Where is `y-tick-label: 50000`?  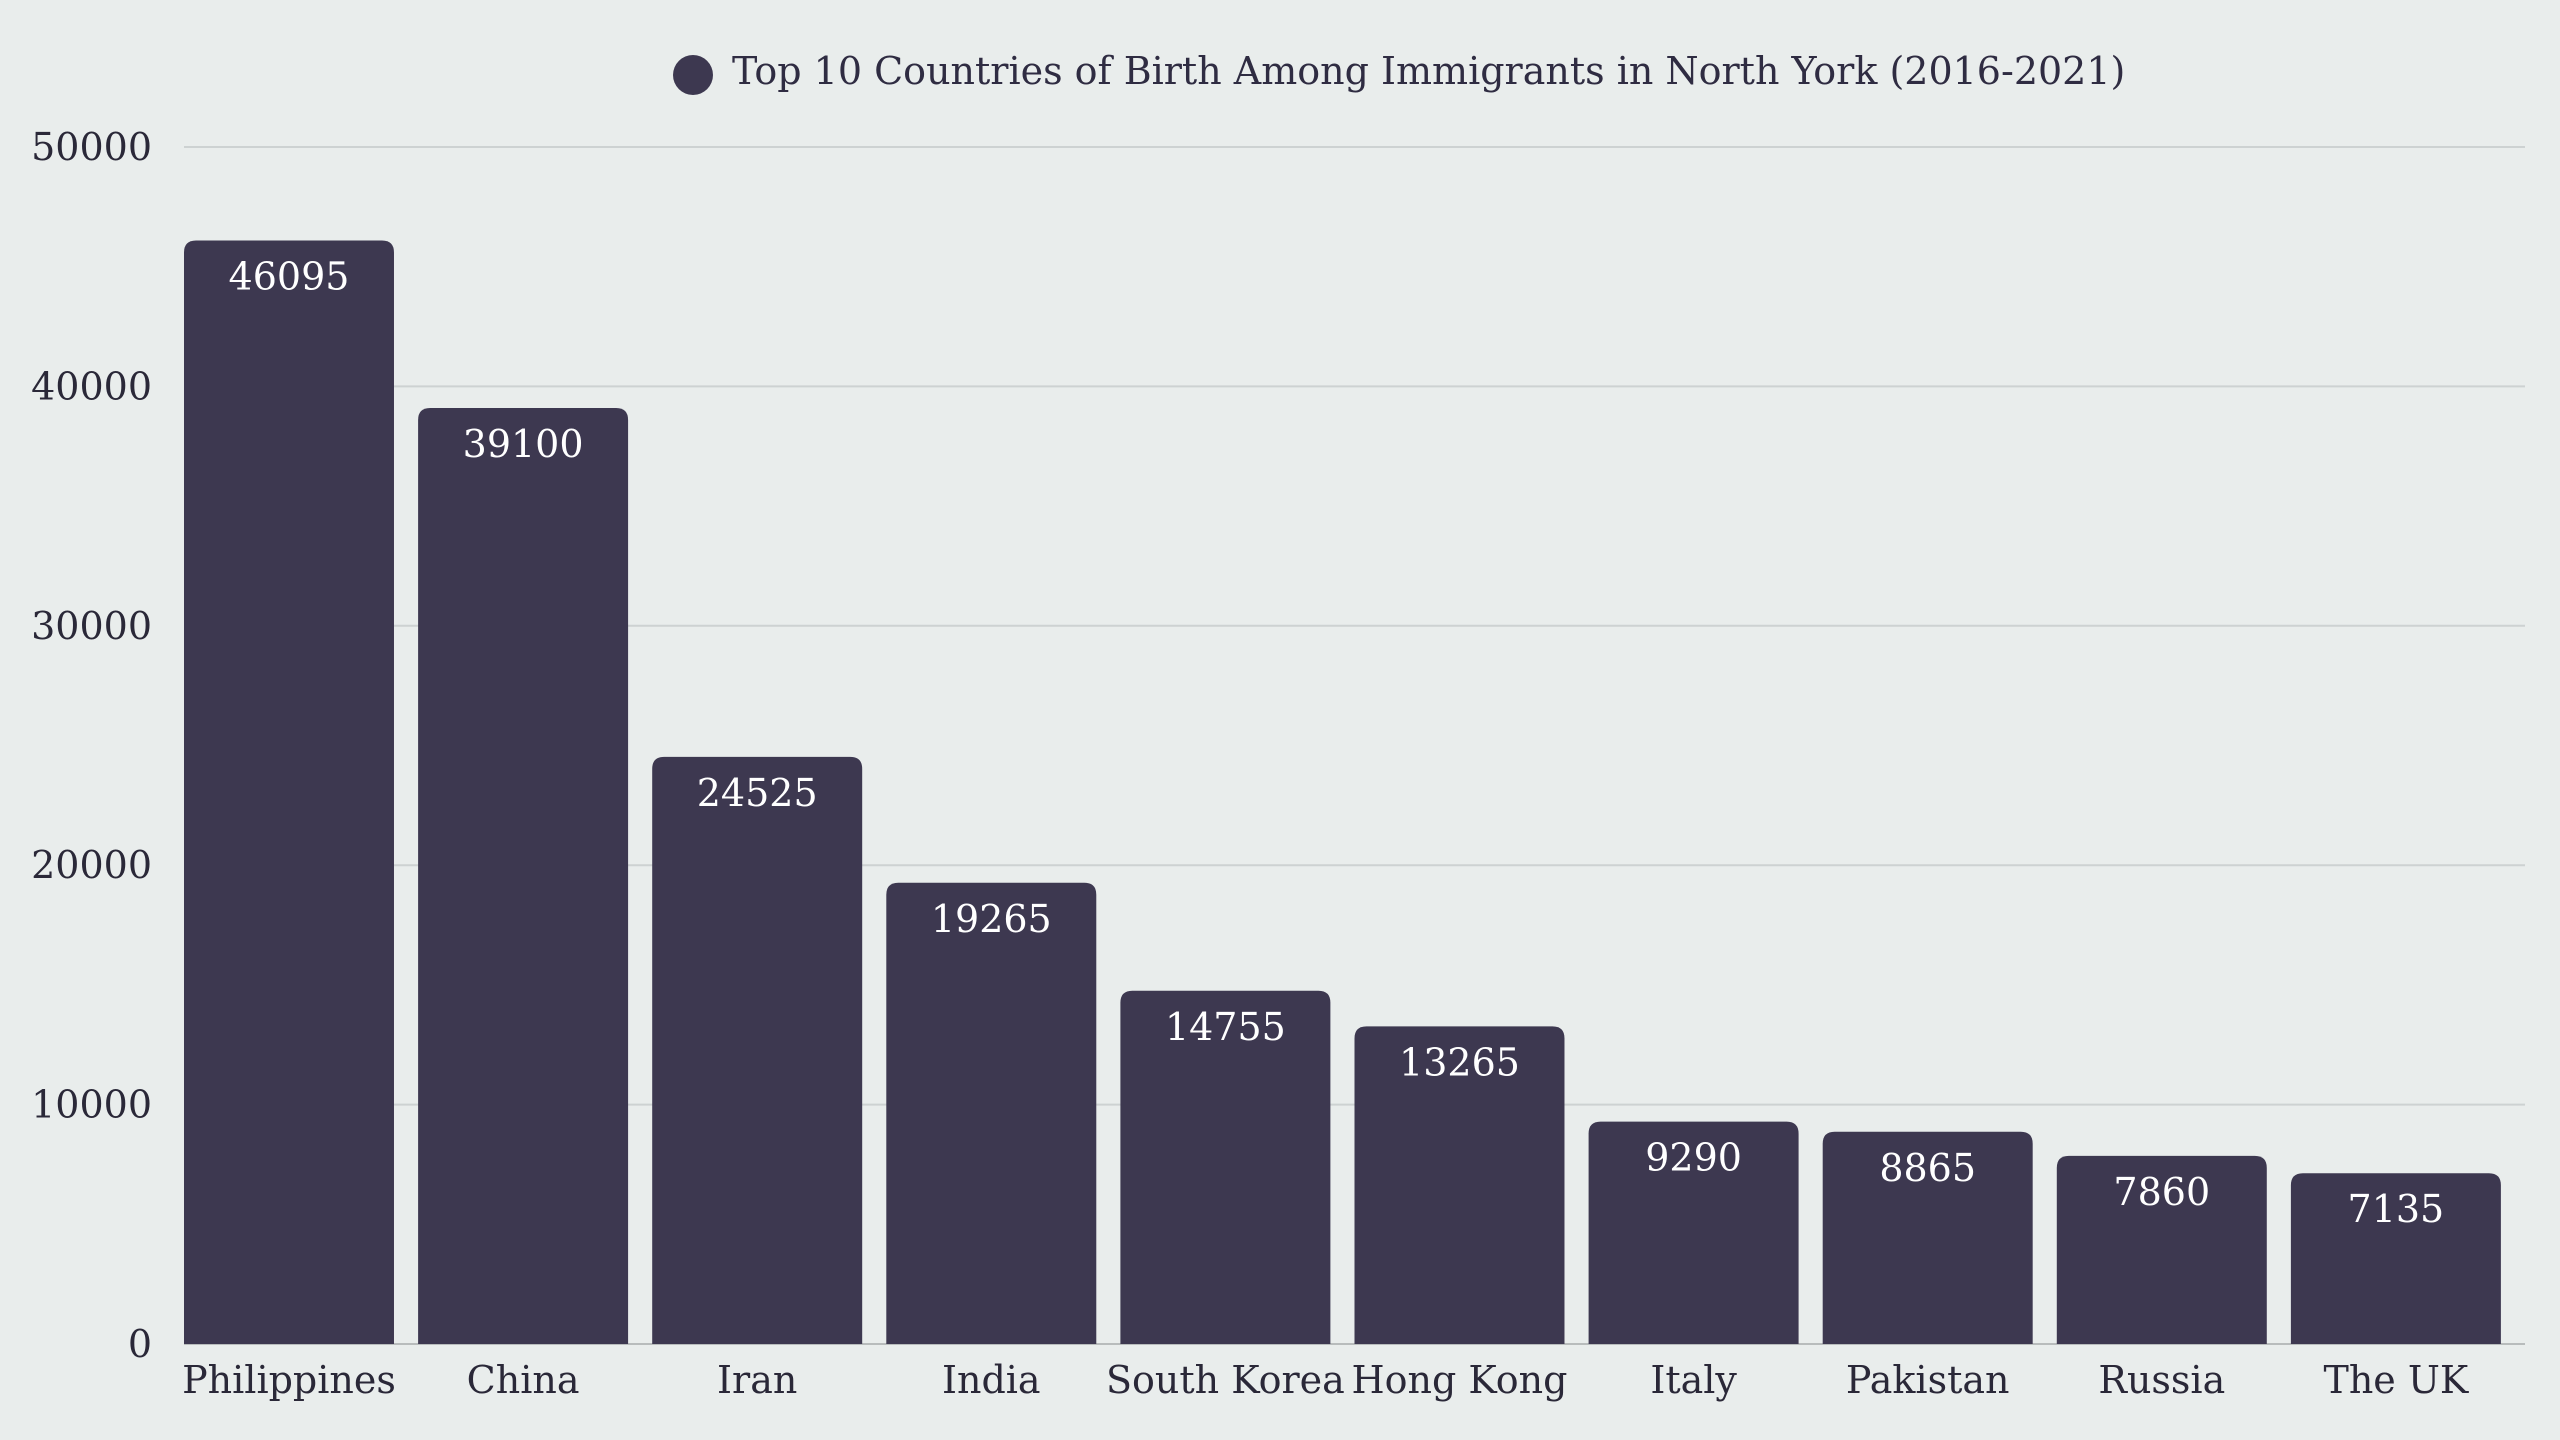 y-tick-label: 50000 is located at coordinates (91, 147).